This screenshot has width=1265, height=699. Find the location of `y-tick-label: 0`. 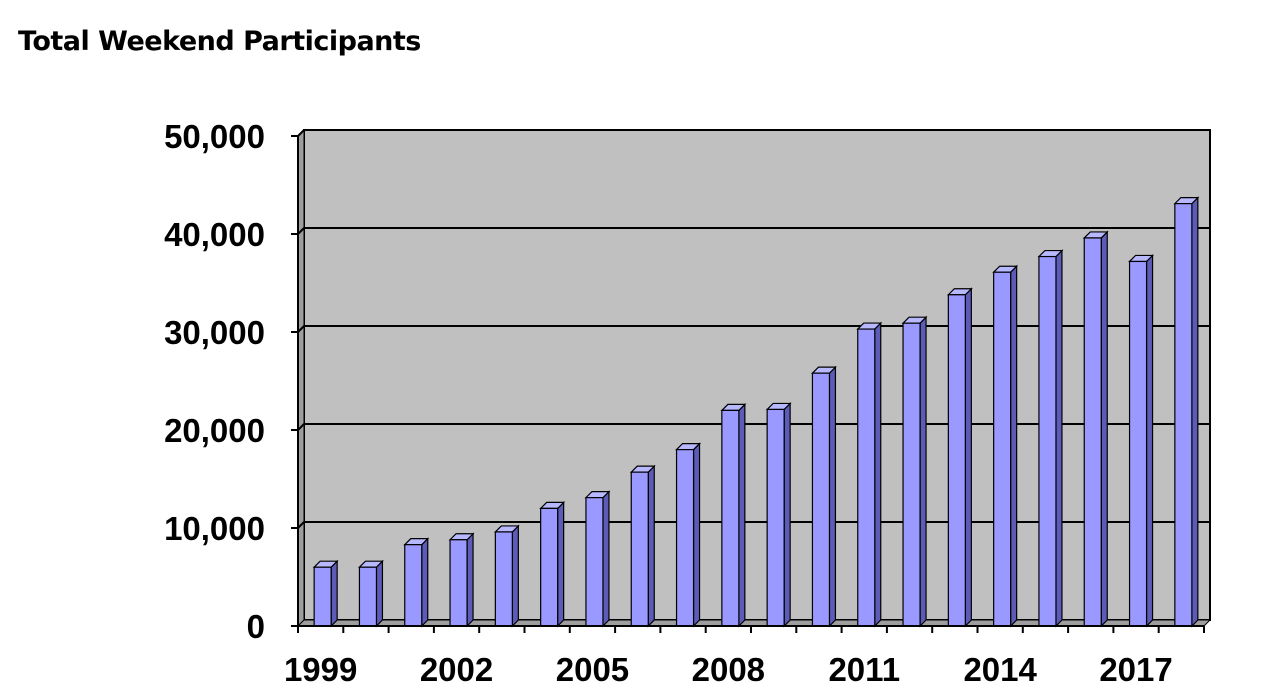

y-tick-label: 0 is located at coordinates (256, 626).